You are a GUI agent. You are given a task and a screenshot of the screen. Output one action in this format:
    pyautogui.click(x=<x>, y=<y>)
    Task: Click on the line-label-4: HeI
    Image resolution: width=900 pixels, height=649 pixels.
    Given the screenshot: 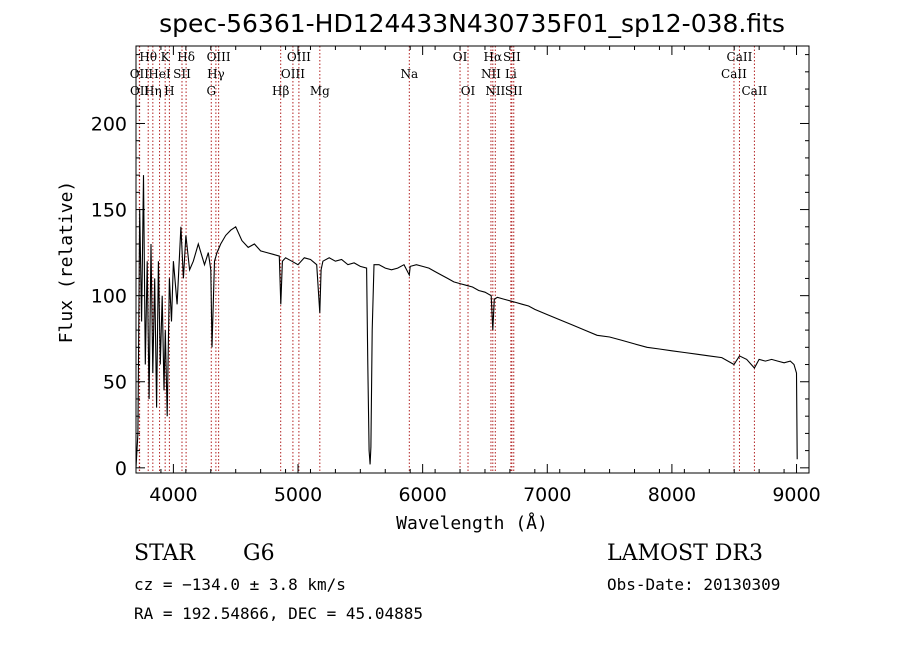 What is the action you would take?
    pyautogui.click(x=159, y=74)
    